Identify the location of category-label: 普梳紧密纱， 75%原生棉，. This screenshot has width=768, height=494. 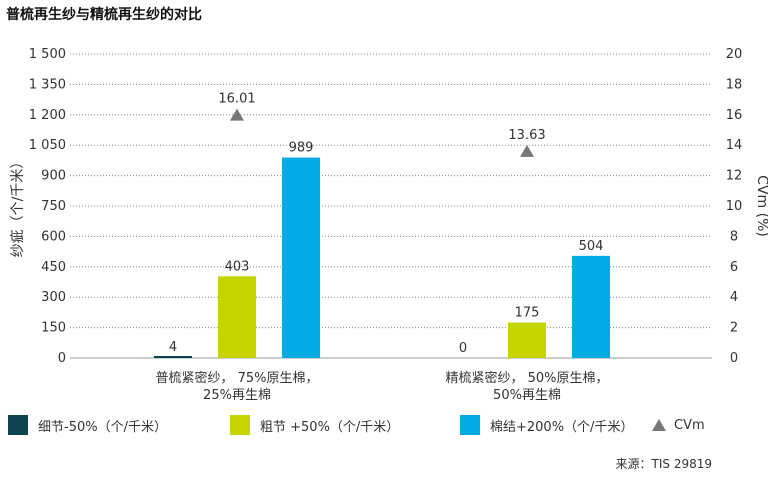
(236, 378).